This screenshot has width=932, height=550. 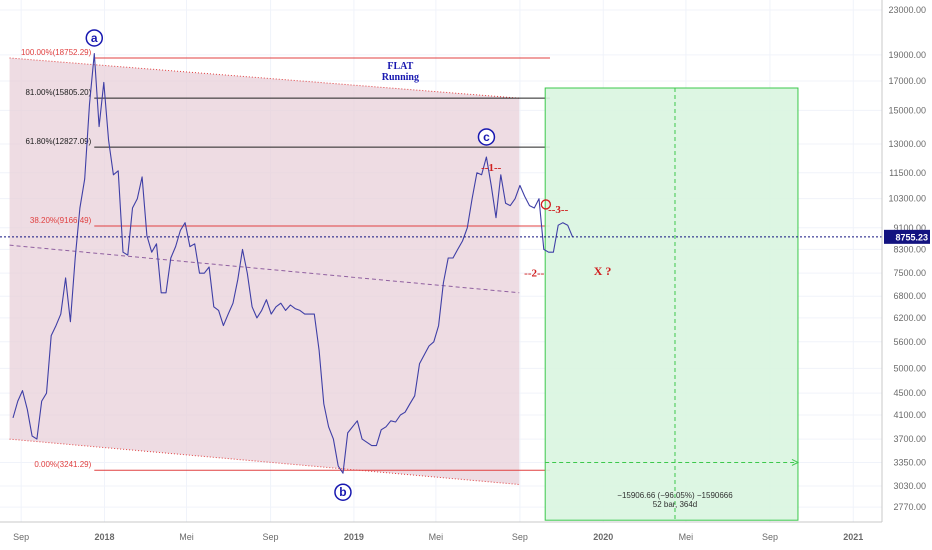 What do you see at coordinates (675, 495) in the screenshot?
I see `projection-measure-text: −15906.66 (−96.05%) −1590666` at bounding box center [675, 495].